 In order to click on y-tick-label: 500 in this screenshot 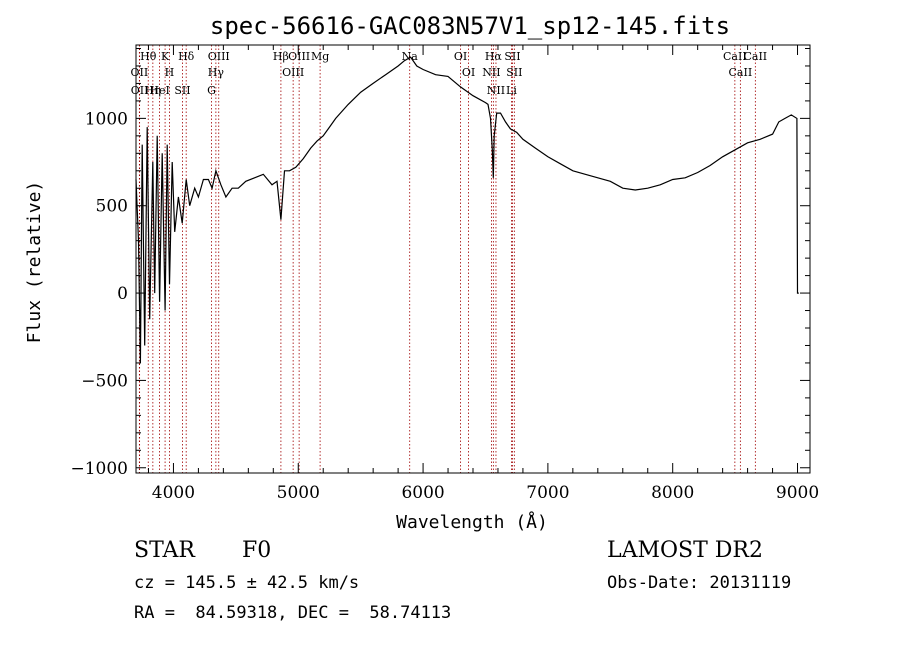, I will do `click(112, 207)`.